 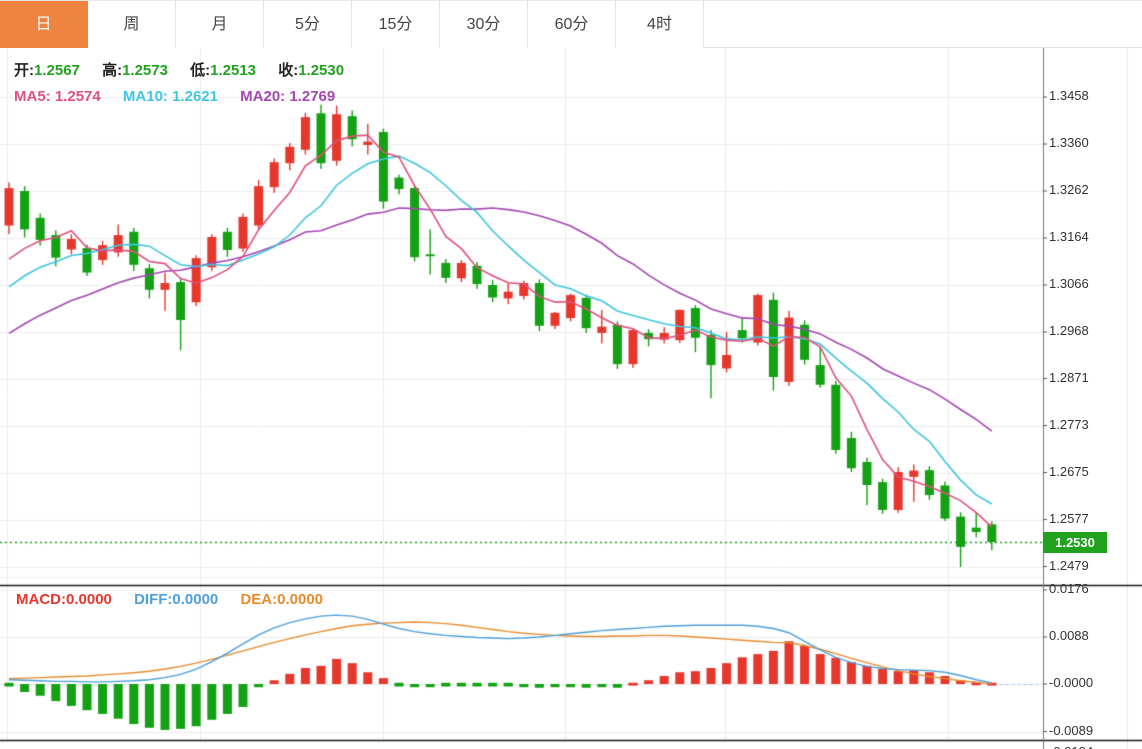 What do you see at coordinates (57, 70) in the screenshot?
I see `open-value: 1.2567` at bounding box center [57, 70].